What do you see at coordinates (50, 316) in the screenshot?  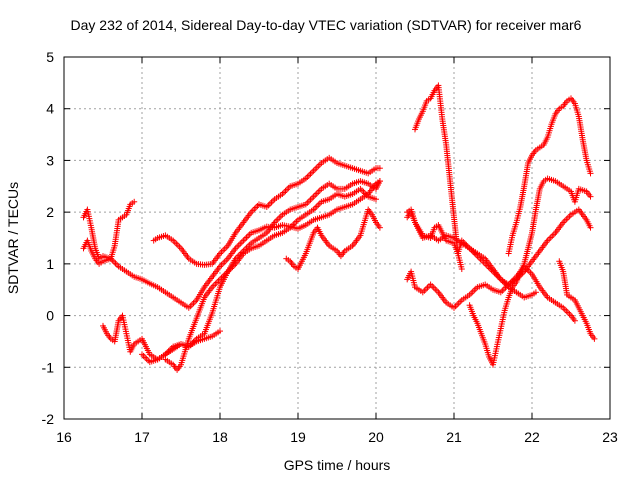 I see `y-tick-label: 0` at bounding box center [50, 316].